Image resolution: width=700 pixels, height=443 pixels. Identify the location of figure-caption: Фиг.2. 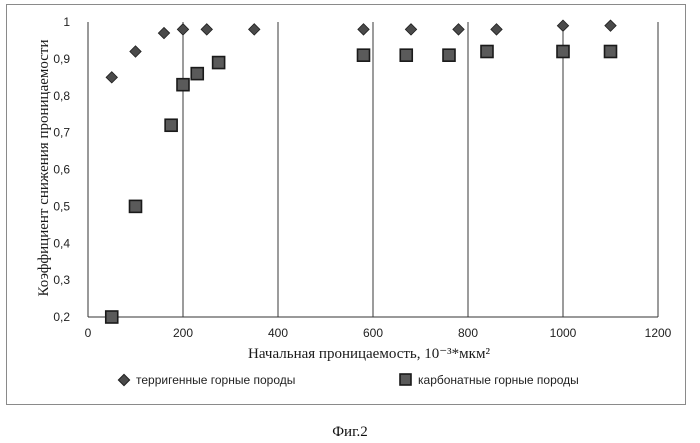
(350, 432).